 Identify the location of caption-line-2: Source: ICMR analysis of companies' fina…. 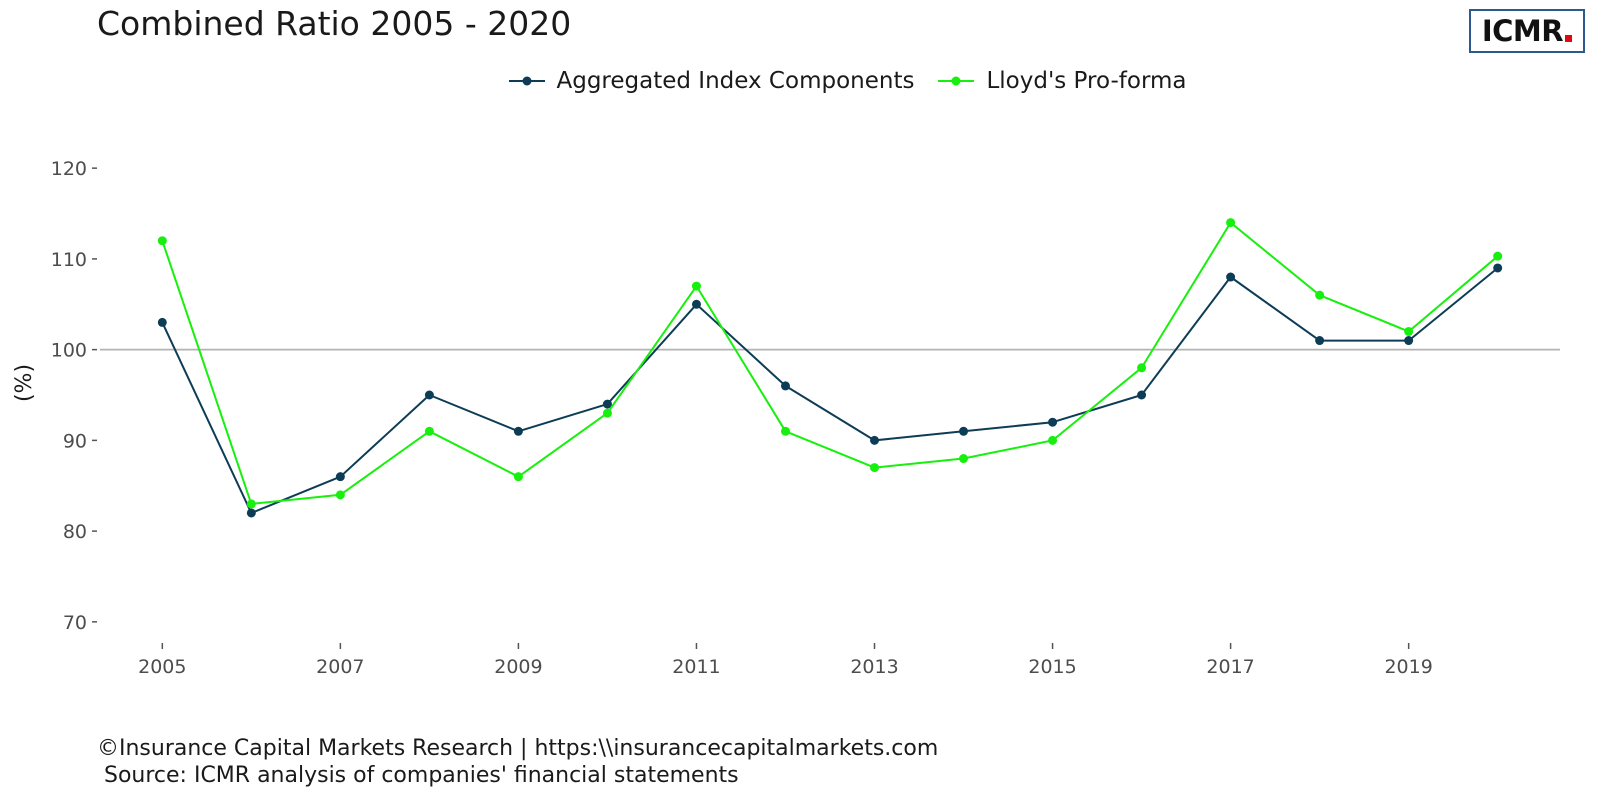
(418, 775).